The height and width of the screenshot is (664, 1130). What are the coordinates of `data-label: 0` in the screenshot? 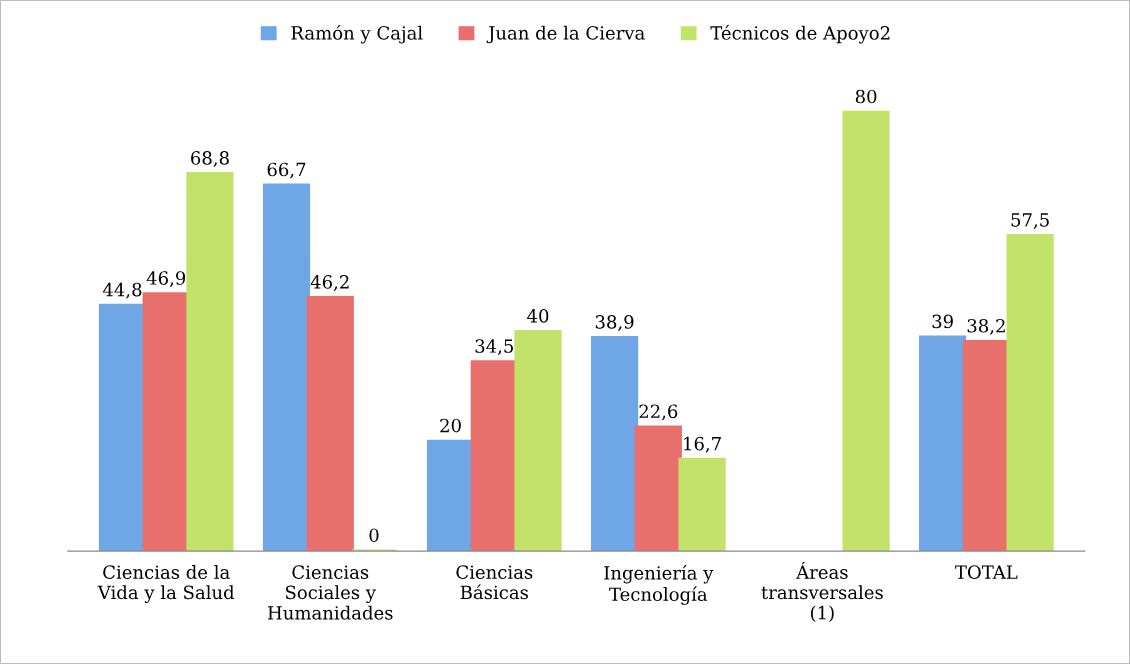 It's located at (374, 535).